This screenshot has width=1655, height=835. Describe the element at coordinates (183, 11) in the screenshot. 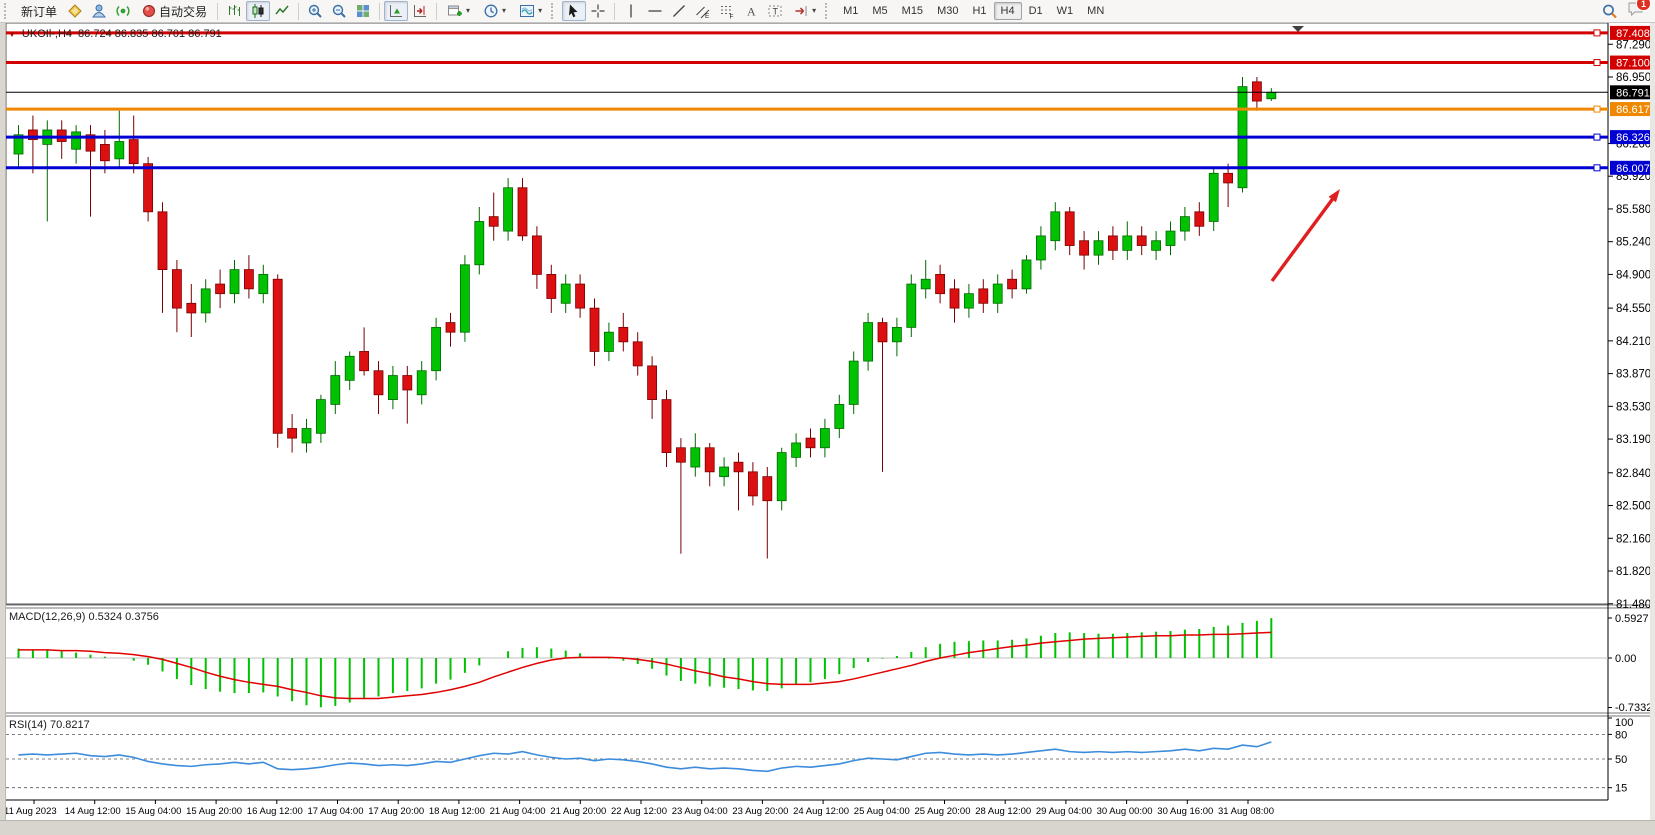

I see `autotrade-label: 自动交易` at that location.